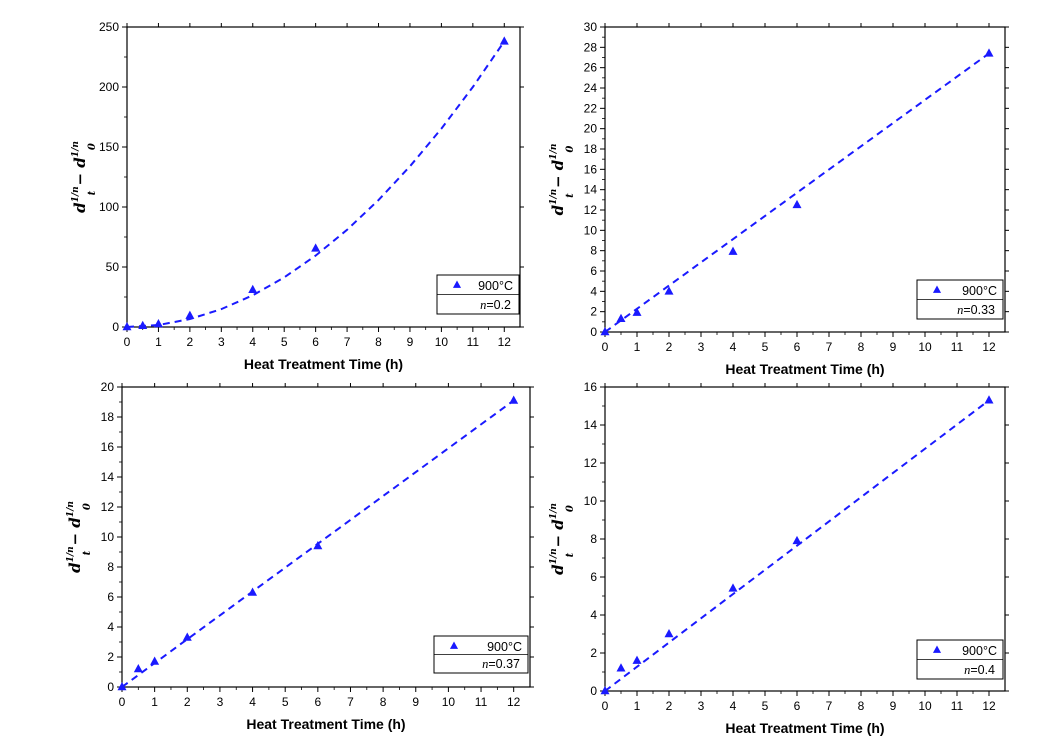 The width and height of the screenshot is (1052, 756). Describe the element at coordinates (110, 627) in the screenshot. I see `y-tick-label: 4` at that location.